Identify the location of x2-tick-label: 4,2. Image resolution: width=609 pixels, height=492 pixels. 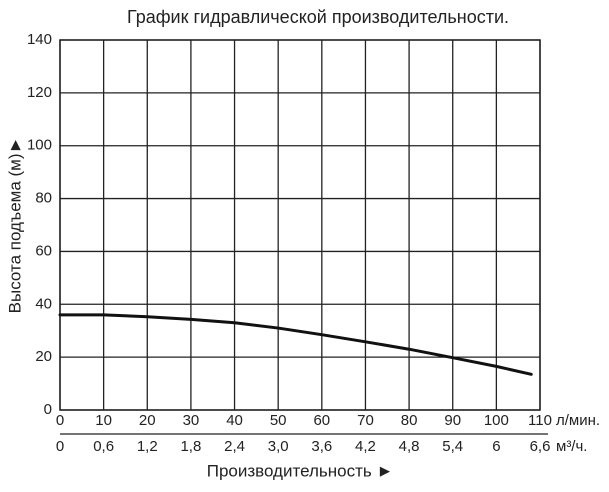
(365, 446).